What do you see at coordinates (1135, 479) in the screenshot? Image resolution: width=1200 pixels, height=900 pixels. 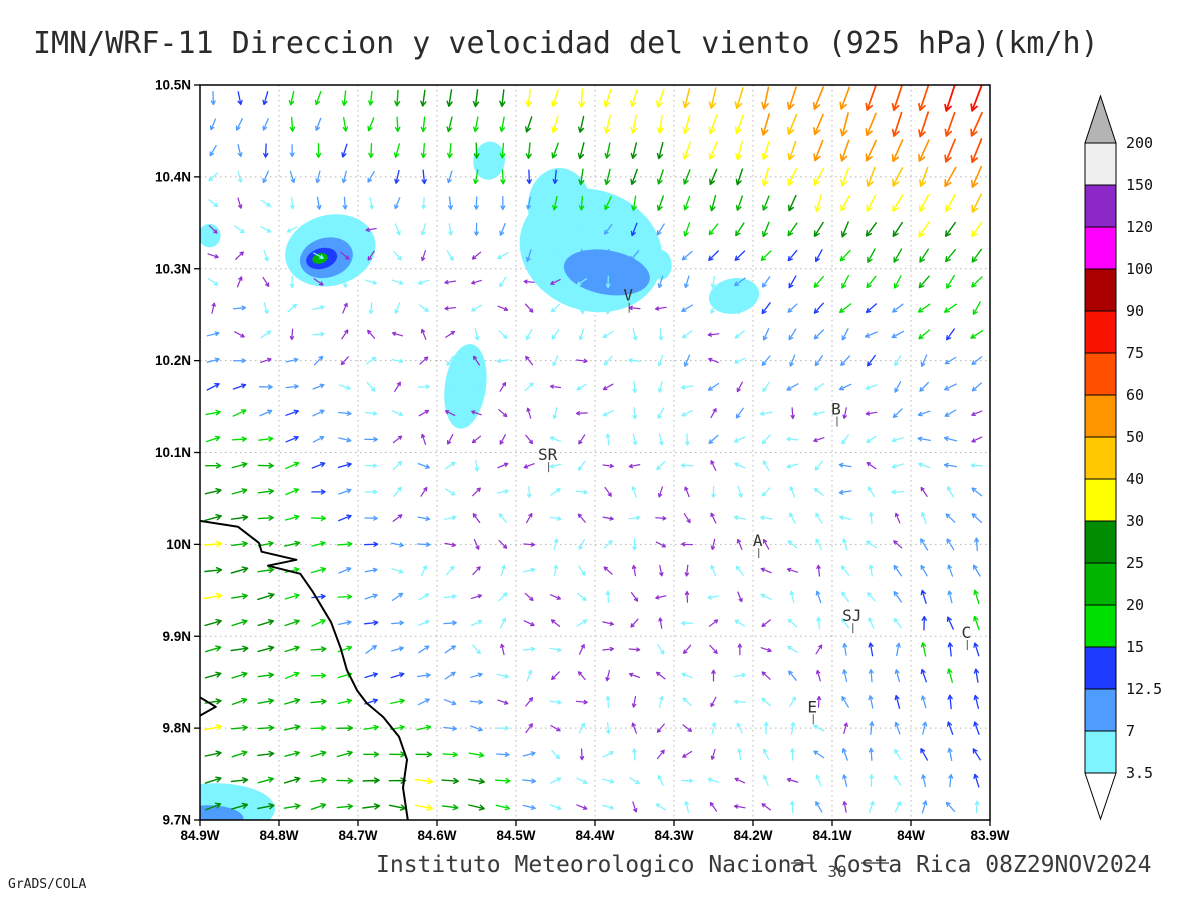 I see `colorbar-tick-label: 40` at bounding box center [1135, 479].